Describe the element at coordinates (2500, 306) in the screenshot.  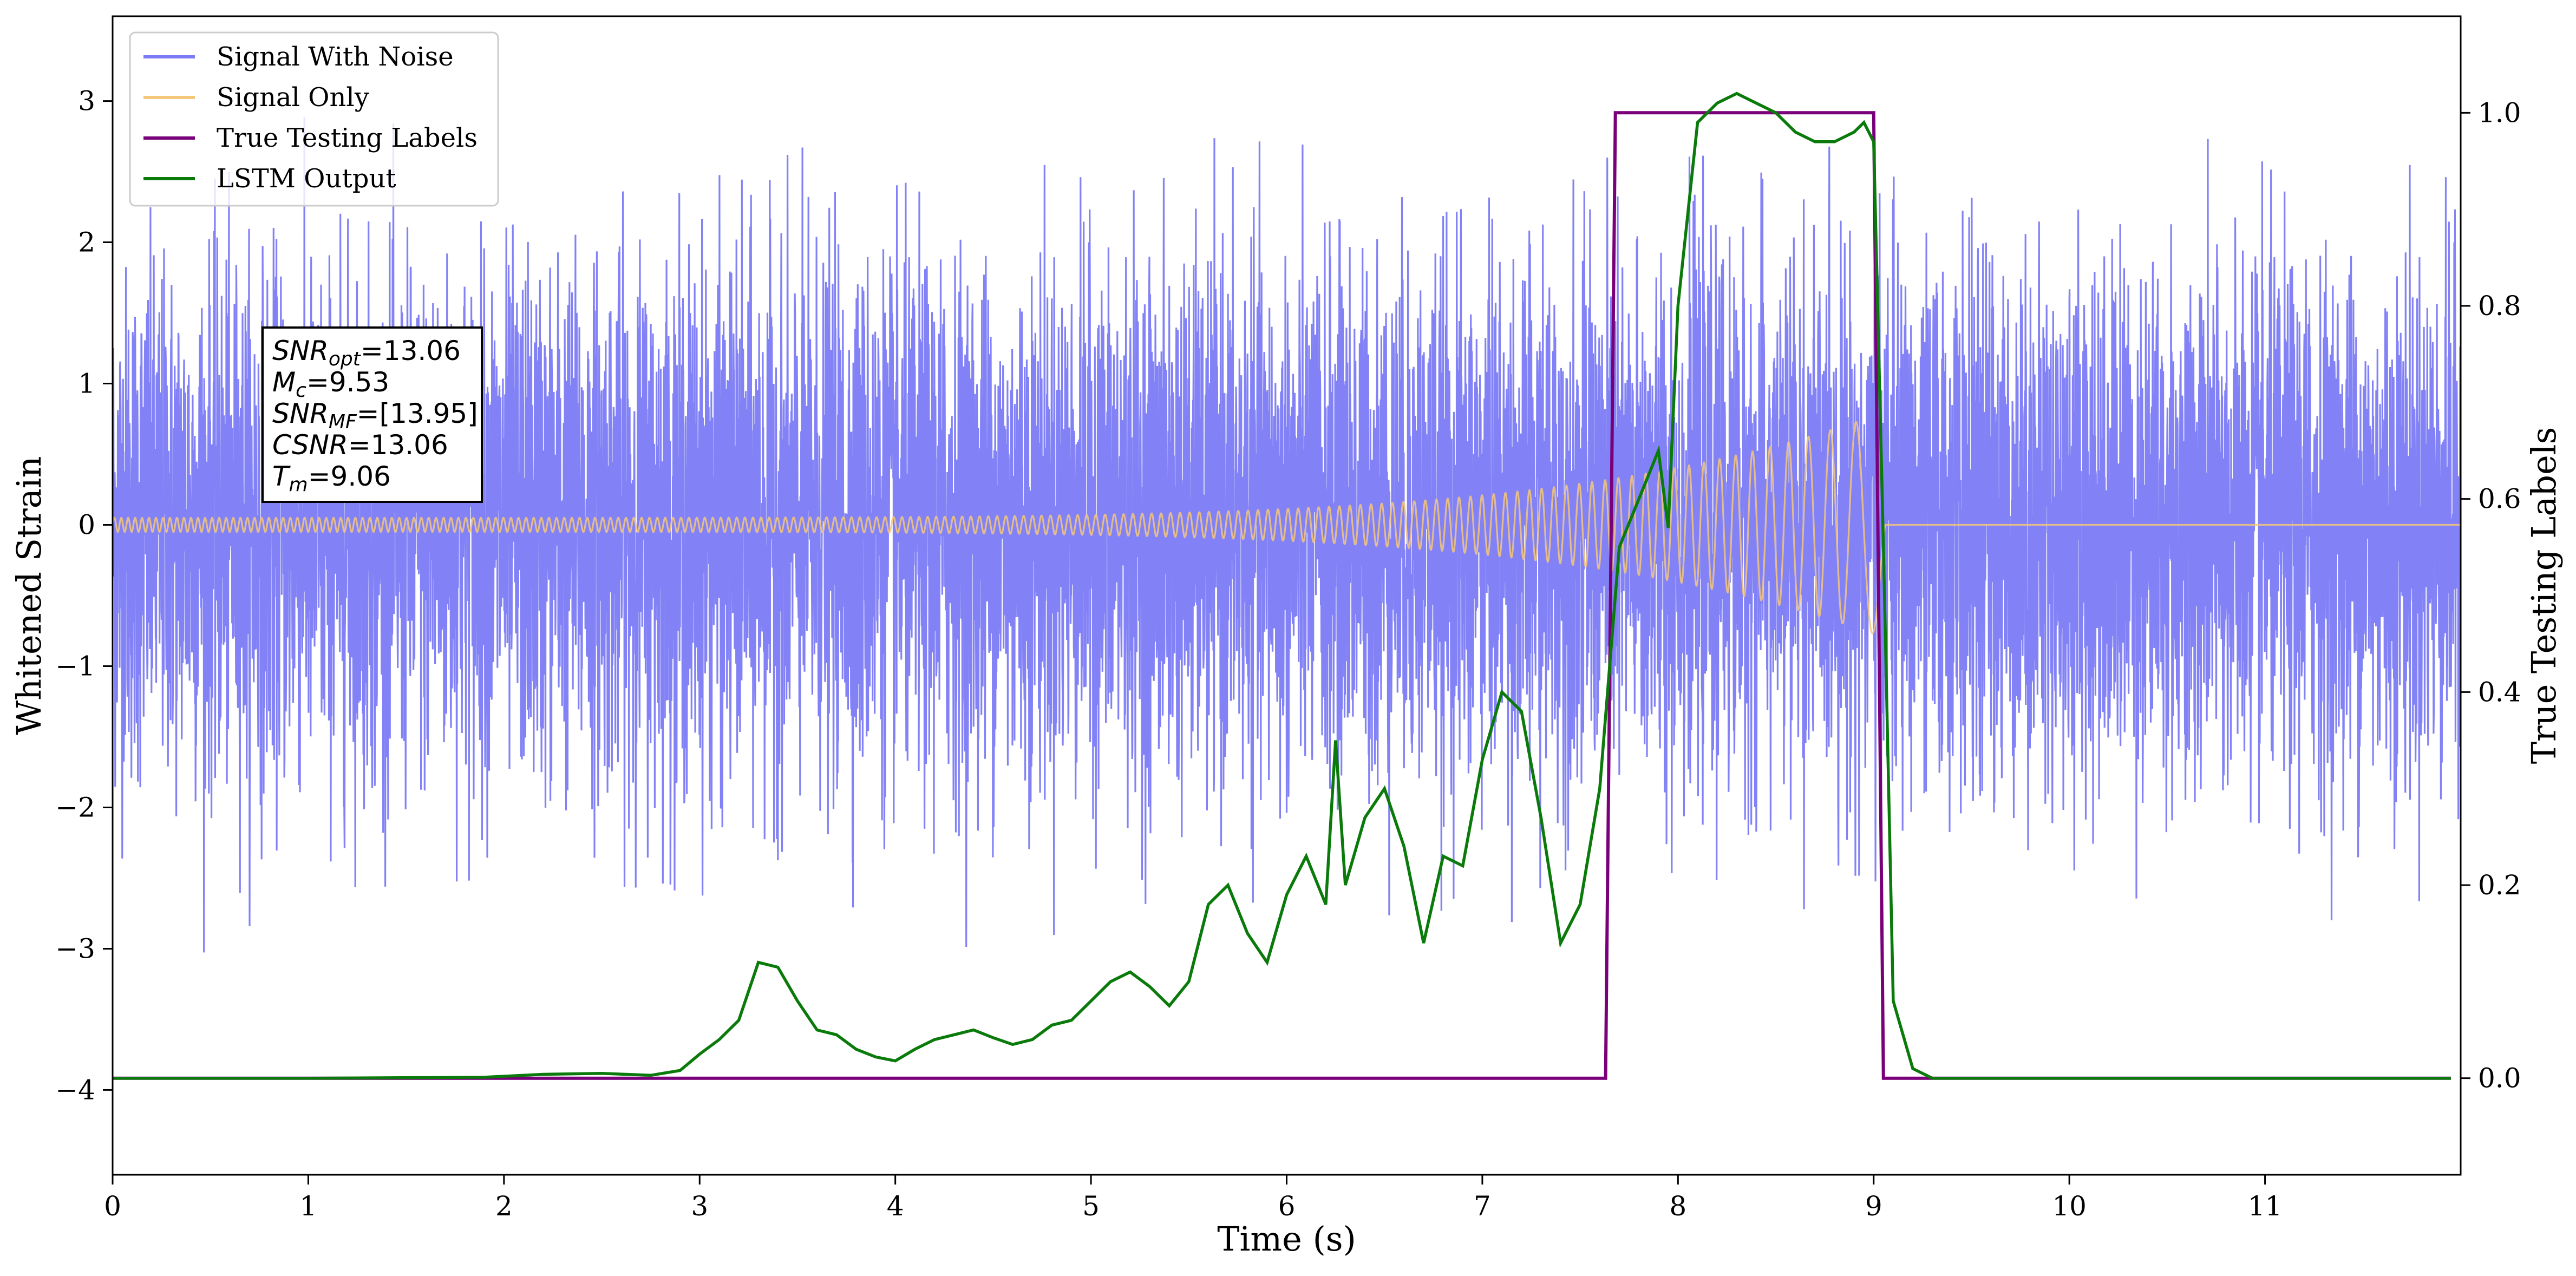
I see `y-right-tick-label: 0.8` at that location.